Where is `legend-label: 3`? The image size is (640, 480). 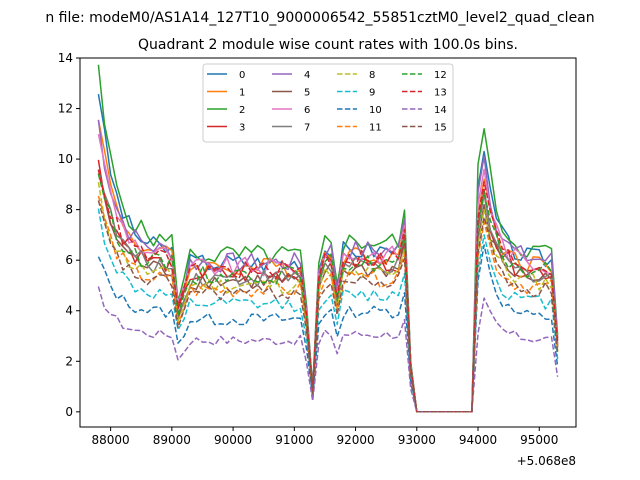
legend-label: 3 is located at coordinates (242, 128).